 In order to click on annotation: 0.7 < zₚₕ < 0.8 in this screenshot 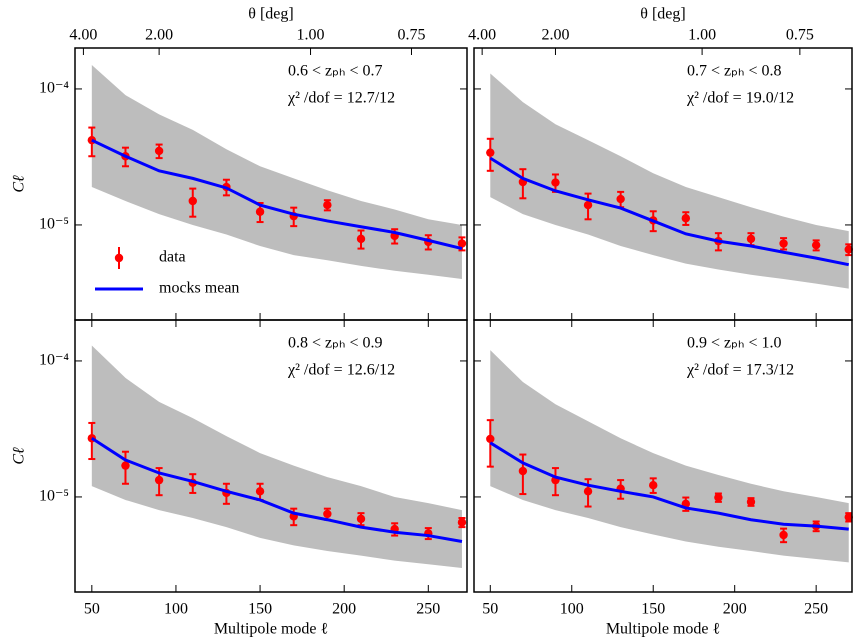, I will do `click(734, 71)`.